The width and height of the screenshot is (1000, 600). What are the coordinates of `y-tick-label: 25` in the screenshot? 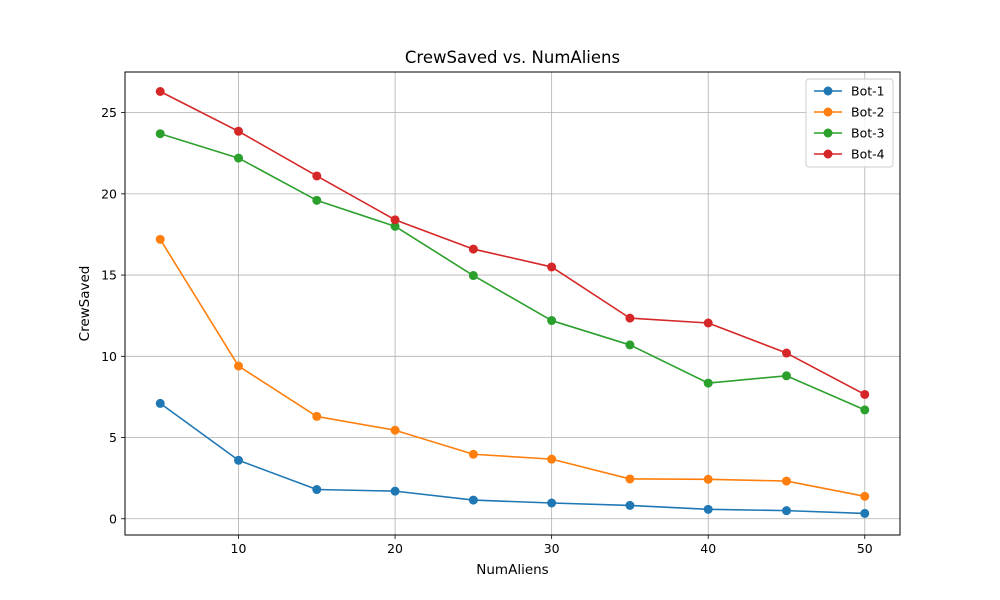 It's located at (109, 112).